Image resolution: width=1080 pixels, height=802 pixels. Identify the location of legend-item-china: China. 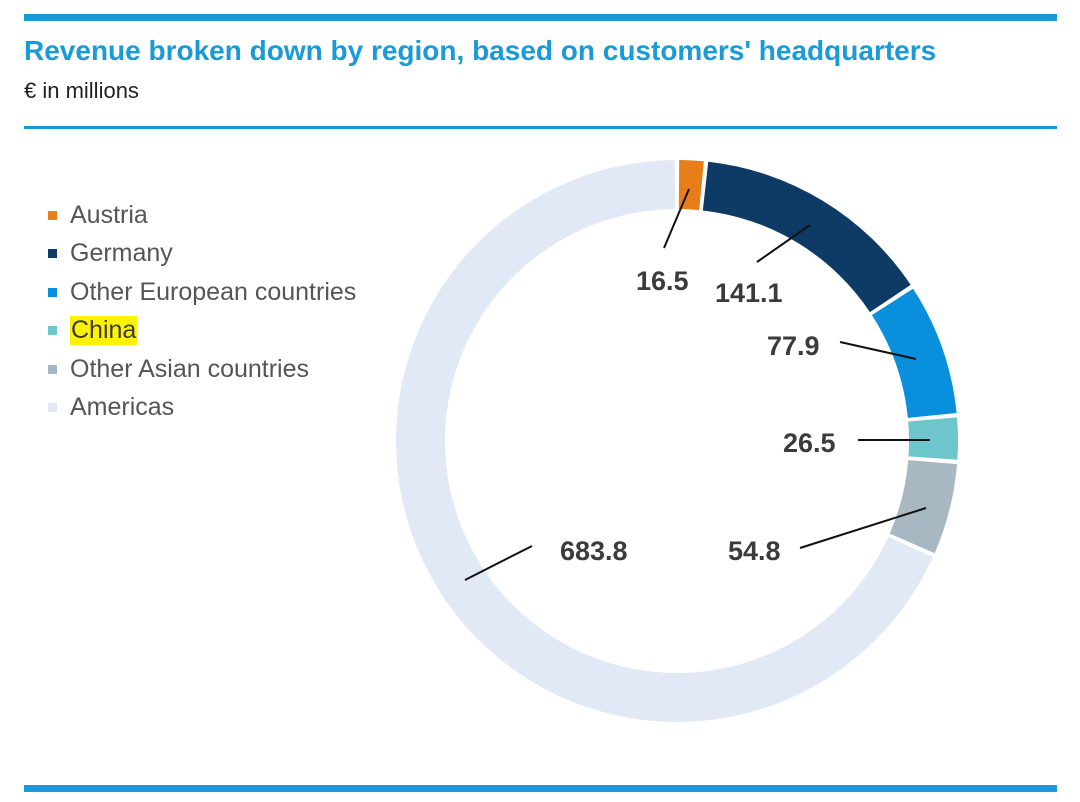
(202, 331).